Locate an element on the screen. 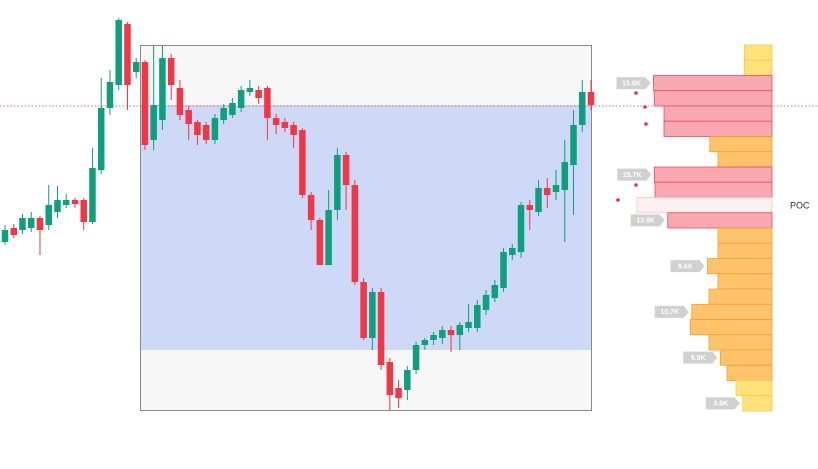 This screenshot has width=818, height=469. value-label: 15.8K is located at coordinates (631, 83).